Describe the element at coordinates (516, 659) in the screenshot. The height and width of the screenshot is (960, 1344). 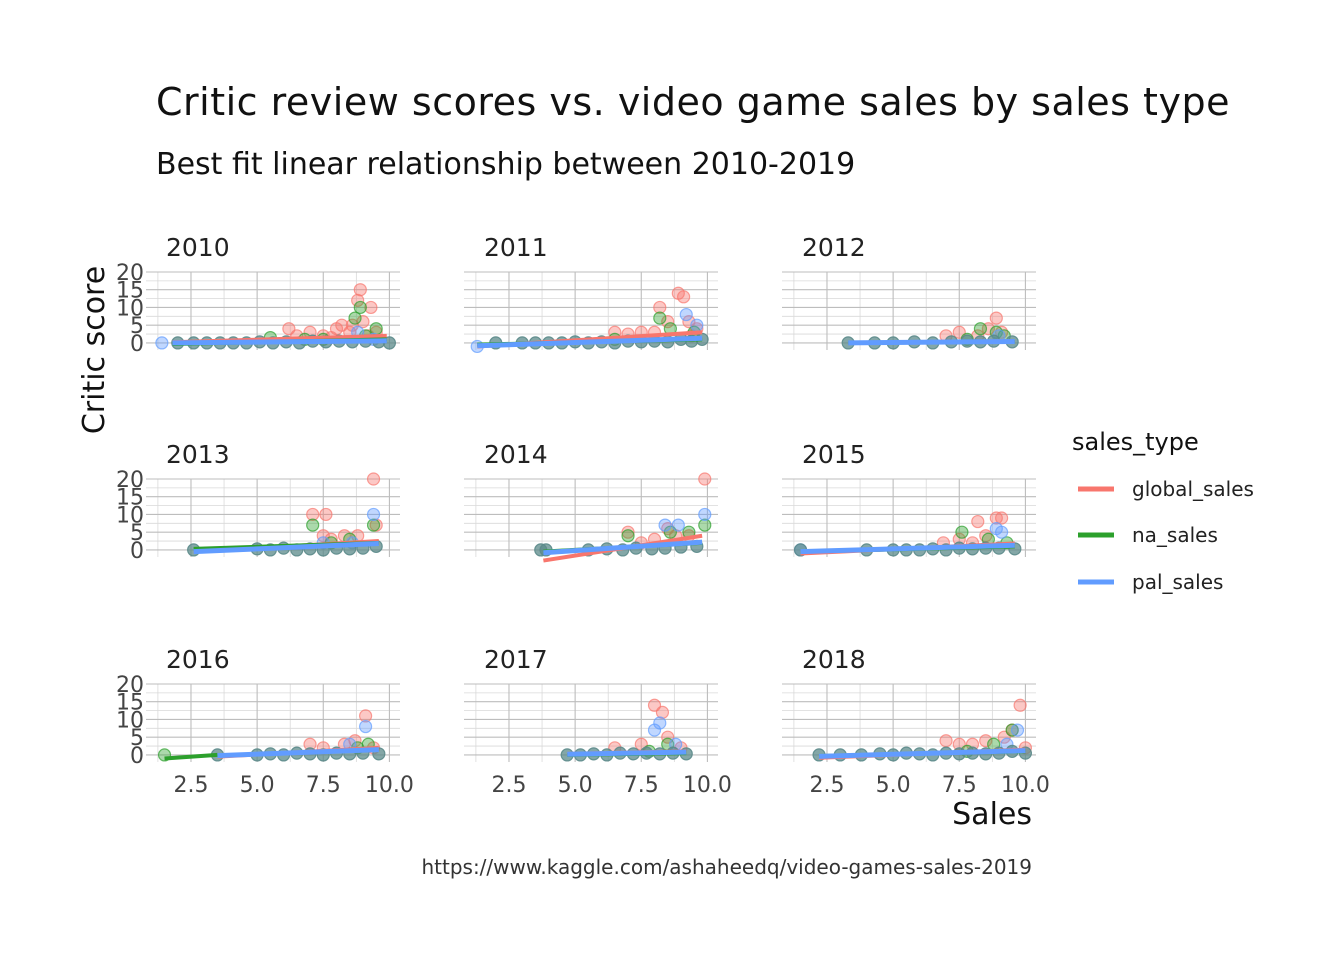
I see `facet-strip-label: 2017` at that location.